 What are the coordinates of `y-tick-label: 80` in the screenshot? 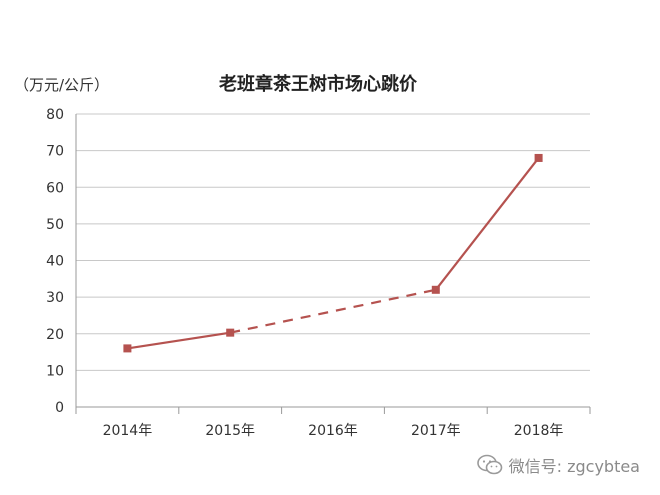 It's located at (55, 115).